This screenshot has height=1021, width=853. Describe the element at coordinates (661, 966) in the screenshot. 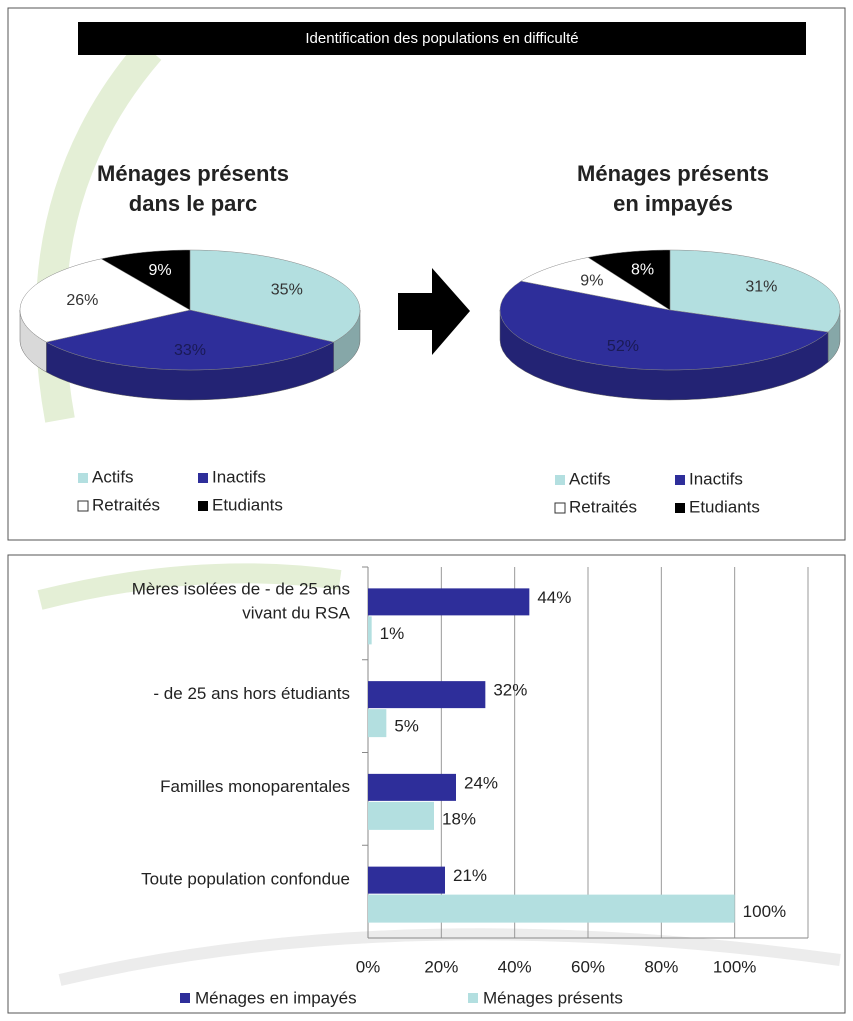

I see `x-tick-label: 80%` at that location.